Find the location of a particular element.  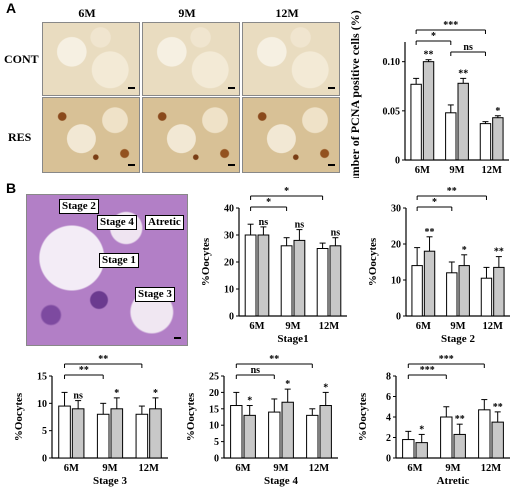

micrograph-res-9m is located at coordinates (191, 135).